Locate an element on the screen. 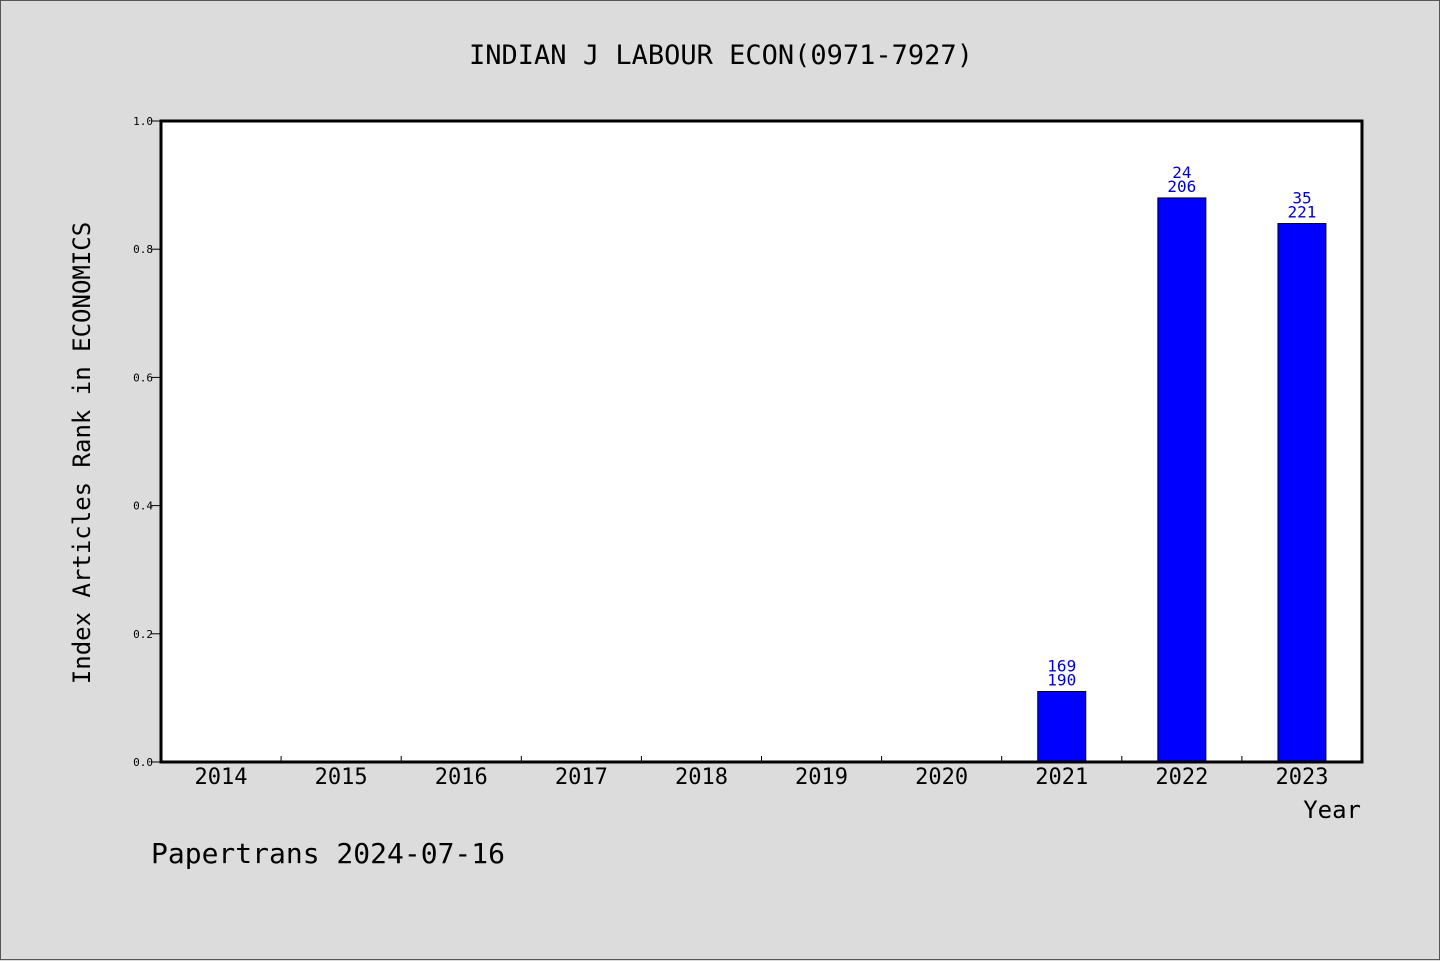 This screenshot has width=1440, height=961. x-tick-label-2018: 2018 is located at coordinates (701, 777).